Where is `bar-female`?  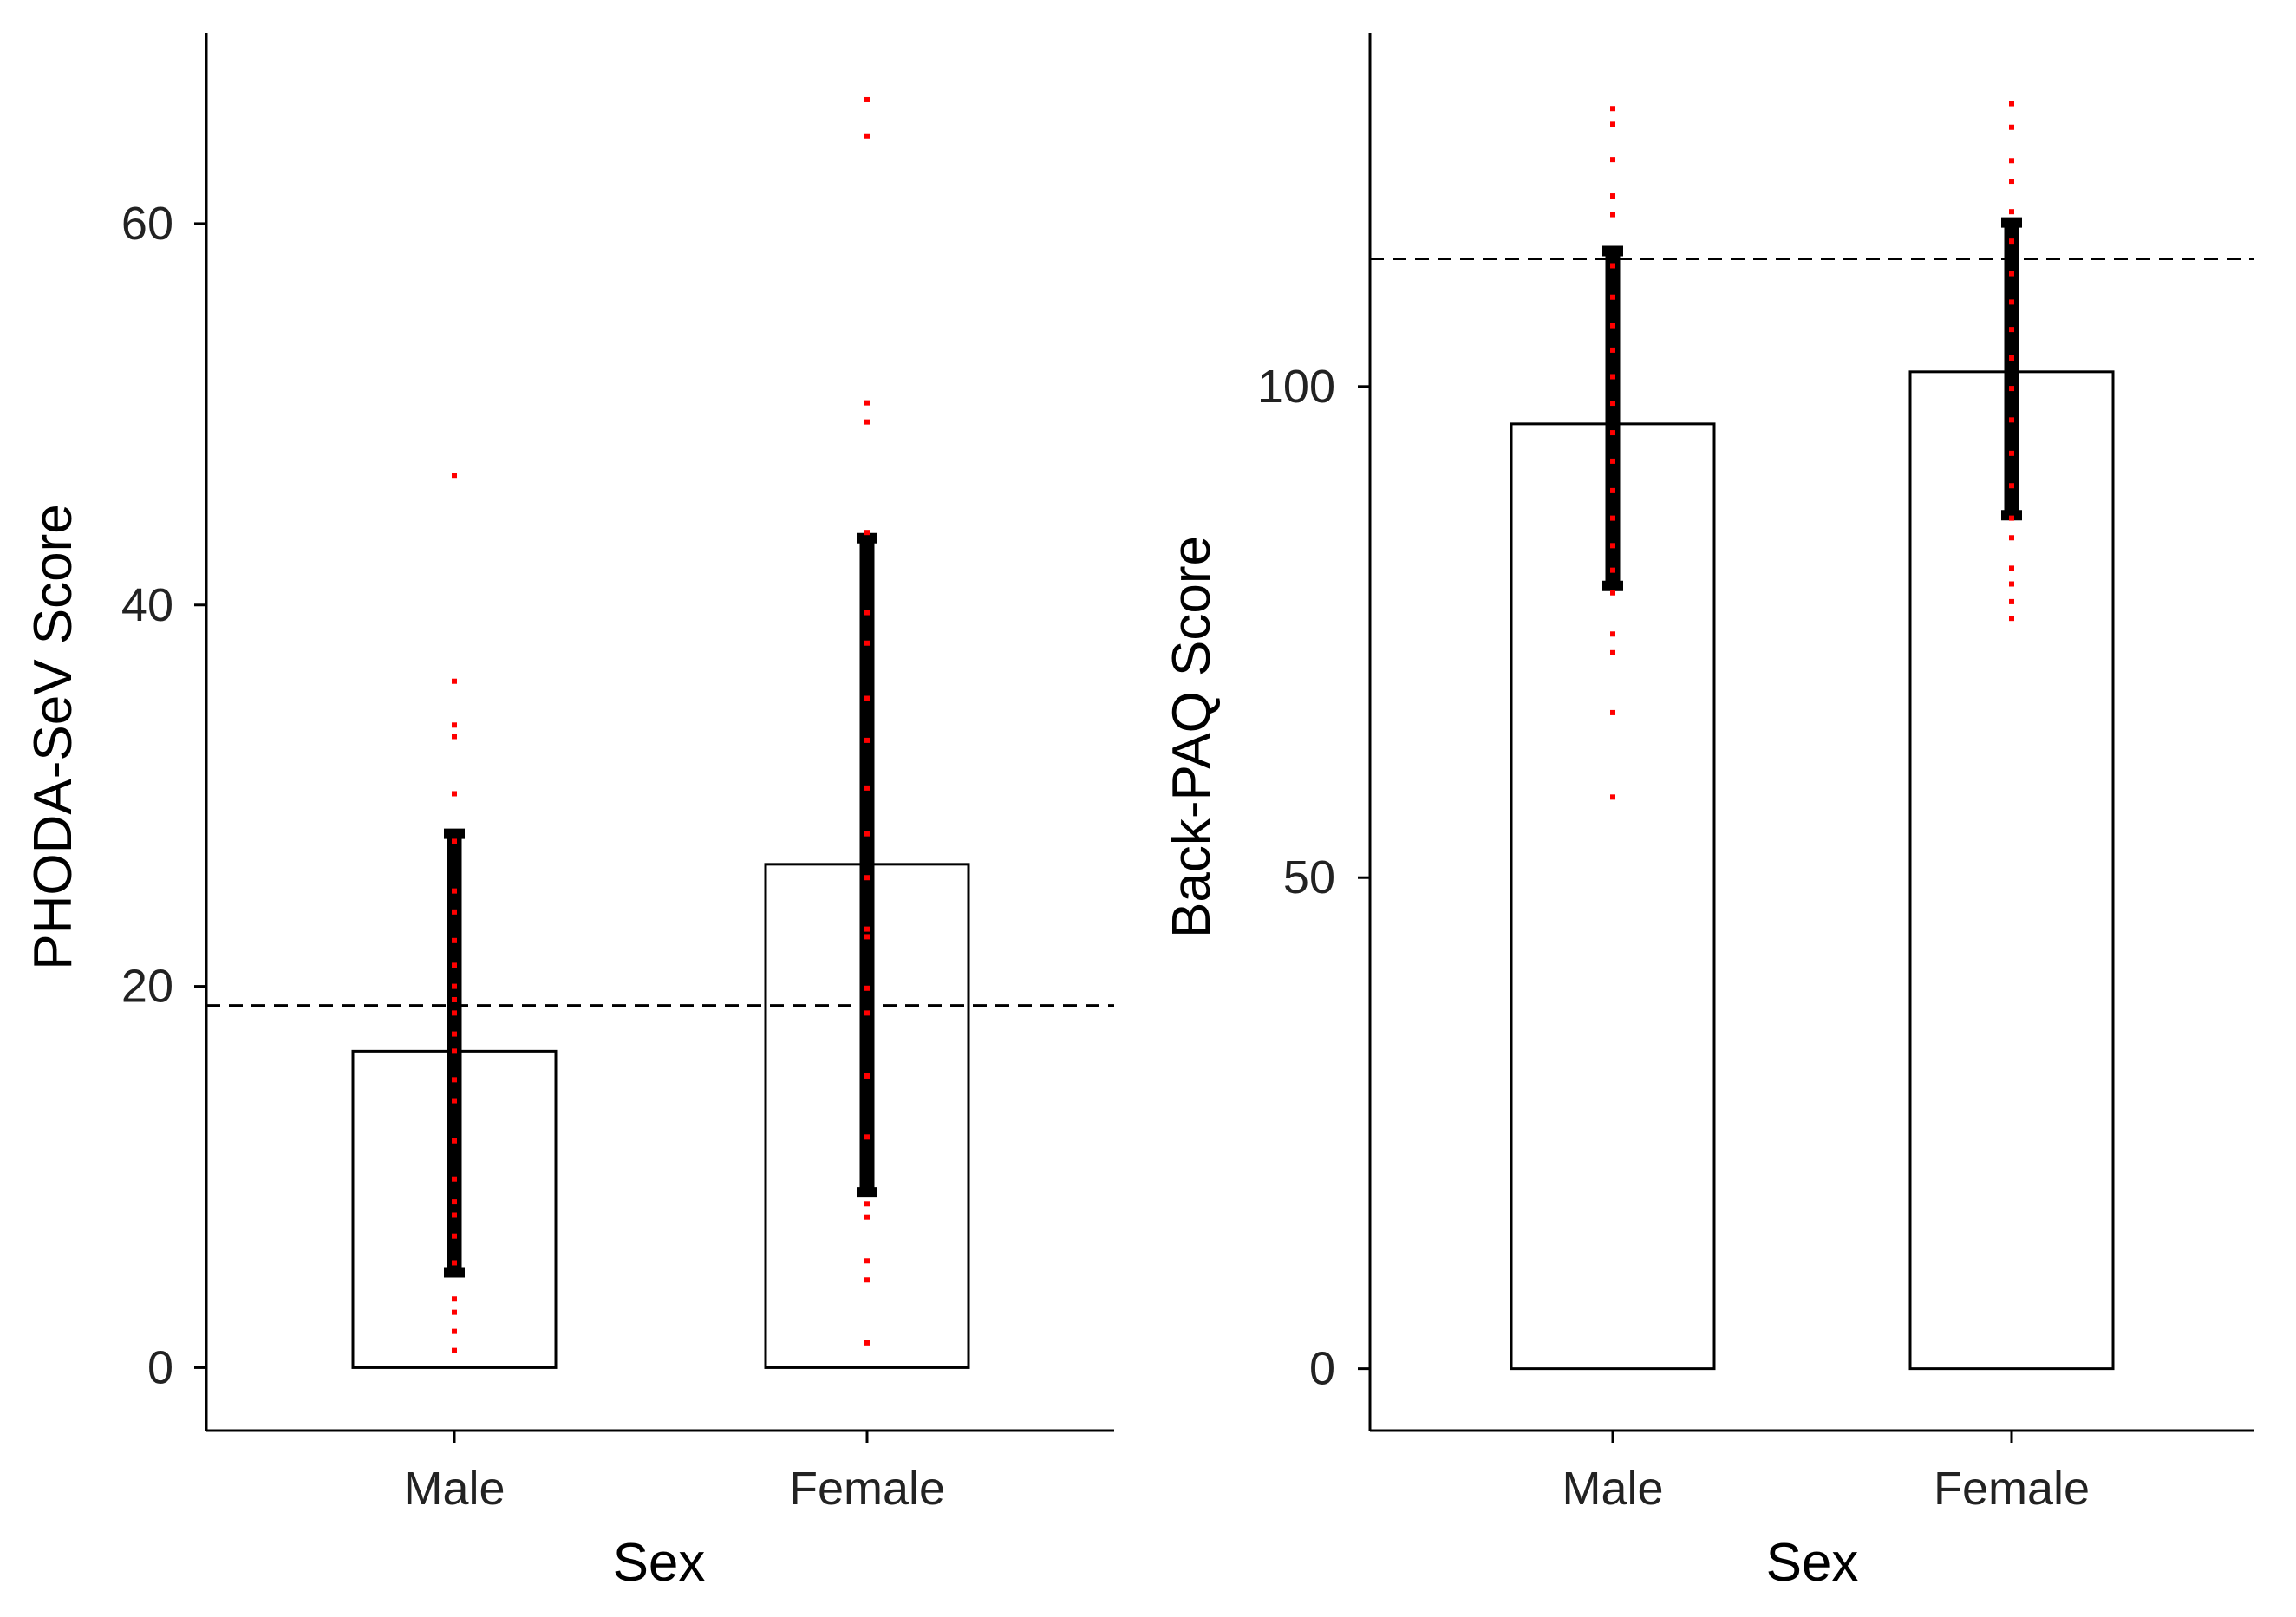 bar-female is located at coordinates (2012, 870).